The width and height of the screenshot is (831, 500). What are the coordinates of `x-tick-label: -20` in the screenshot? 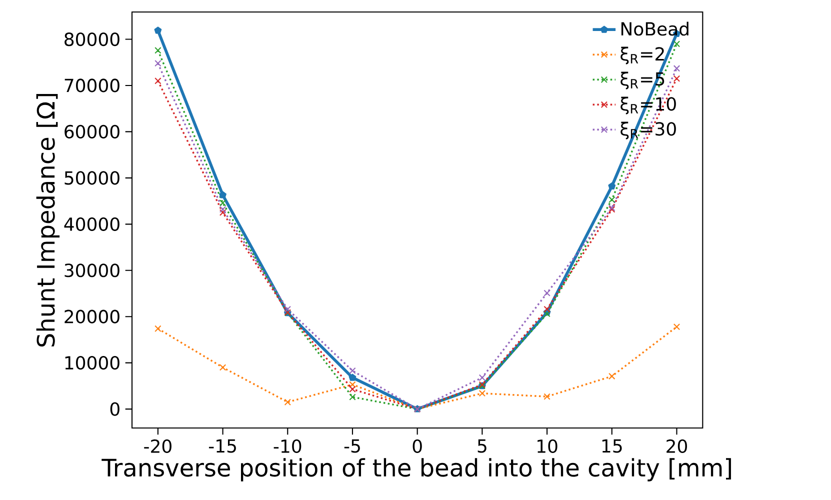 It's located at (158, 446).